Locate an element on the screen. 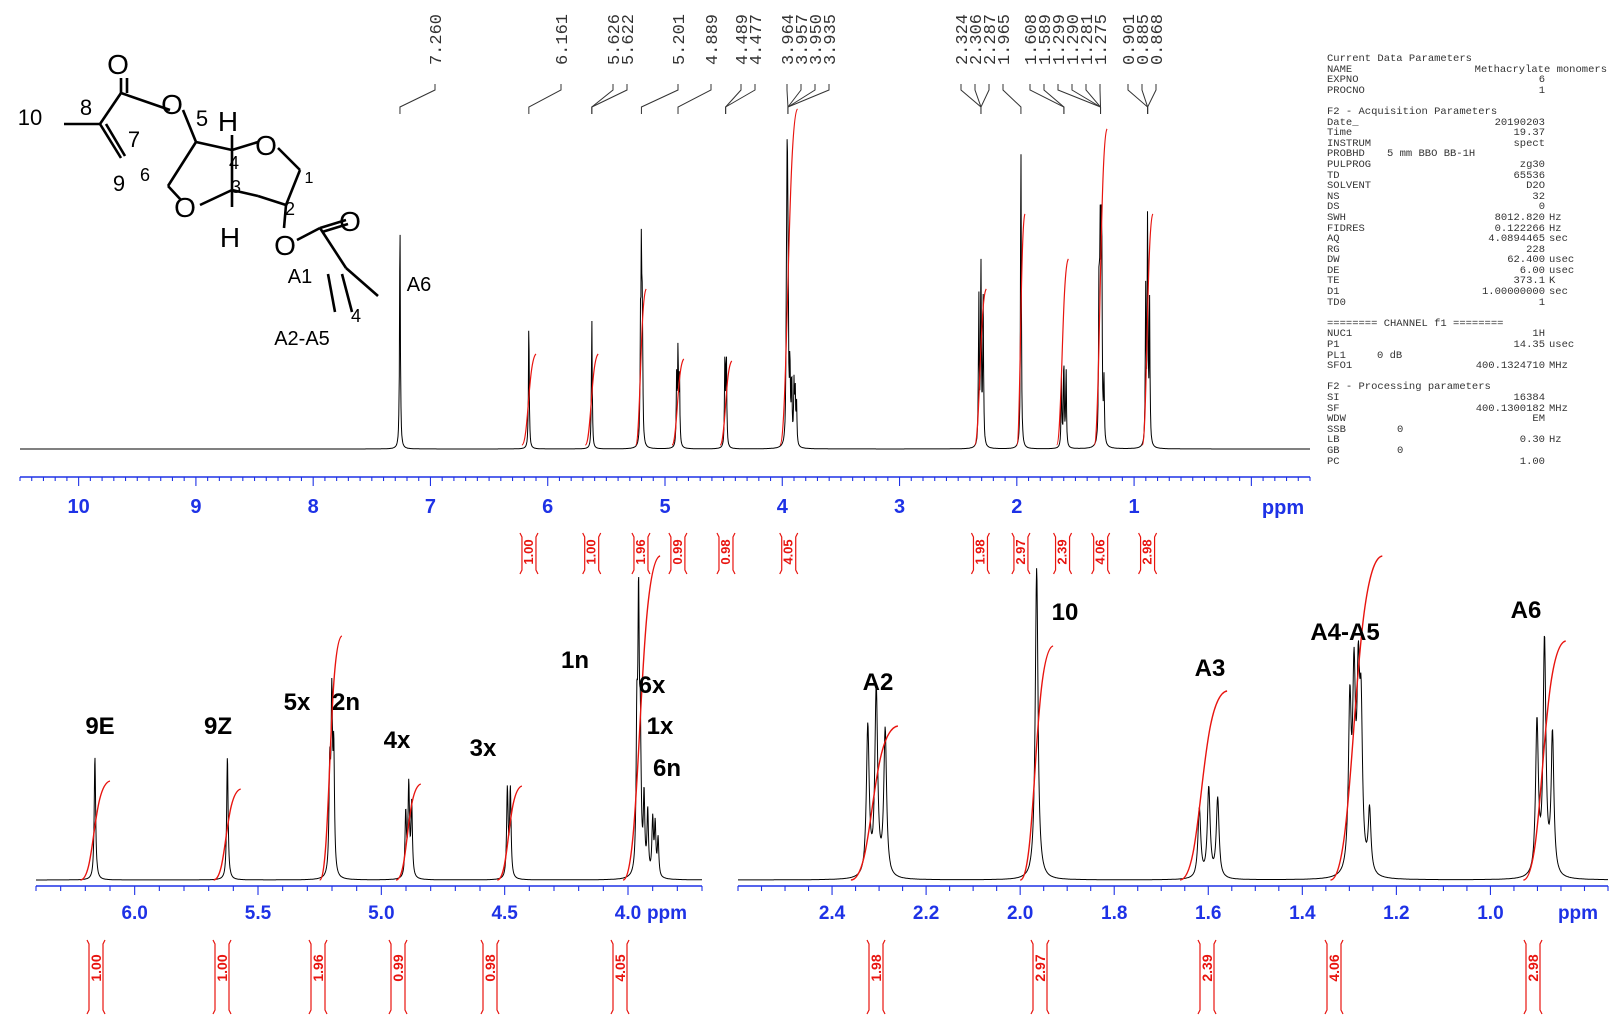 The width and height of the screenshot is (1610, 1017). assignment-label: 10 is located at coordinates (1065, 612).